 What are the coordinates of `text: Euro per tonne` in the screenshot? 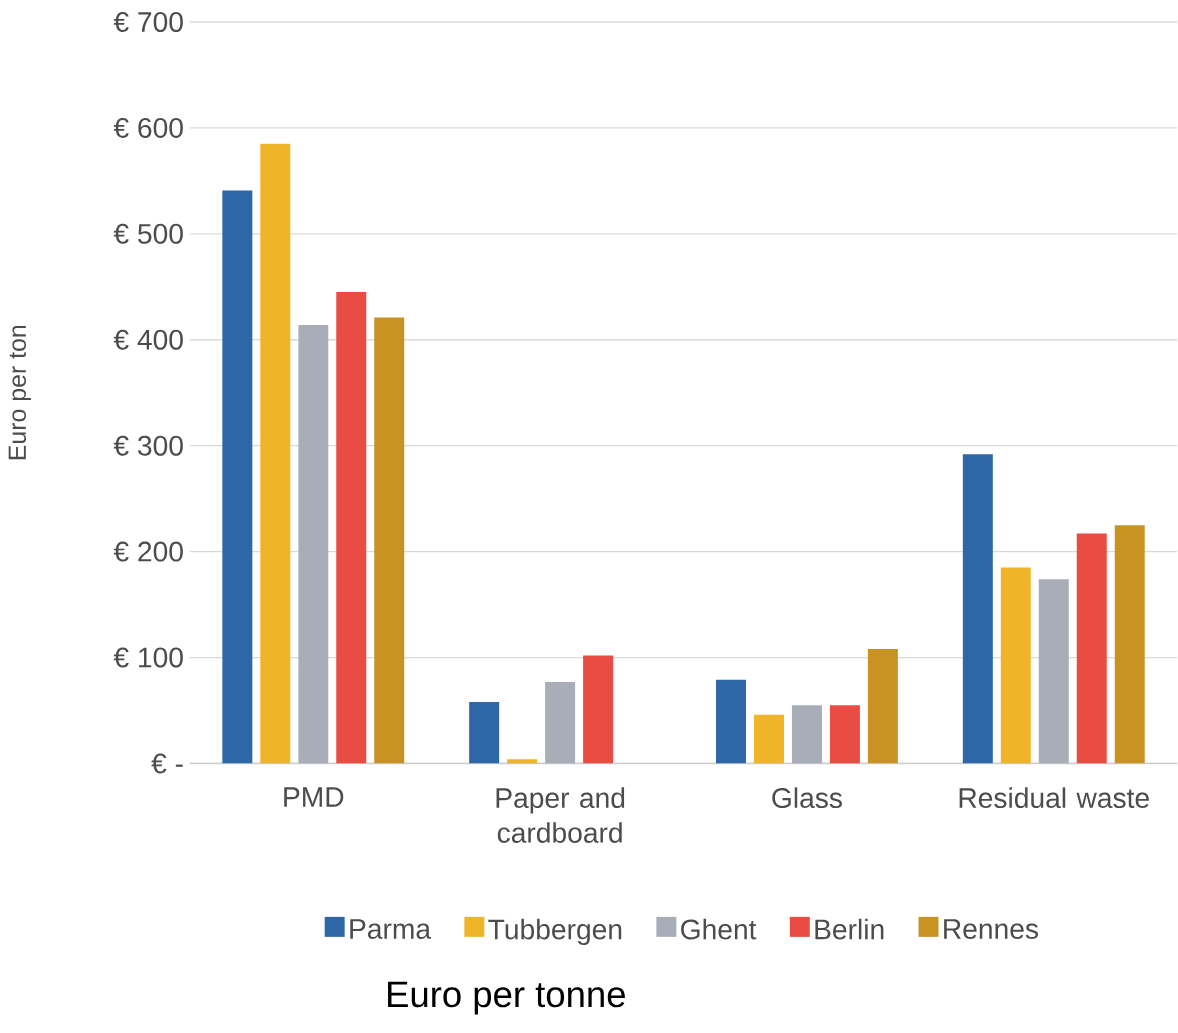 It's located at (506, 998).